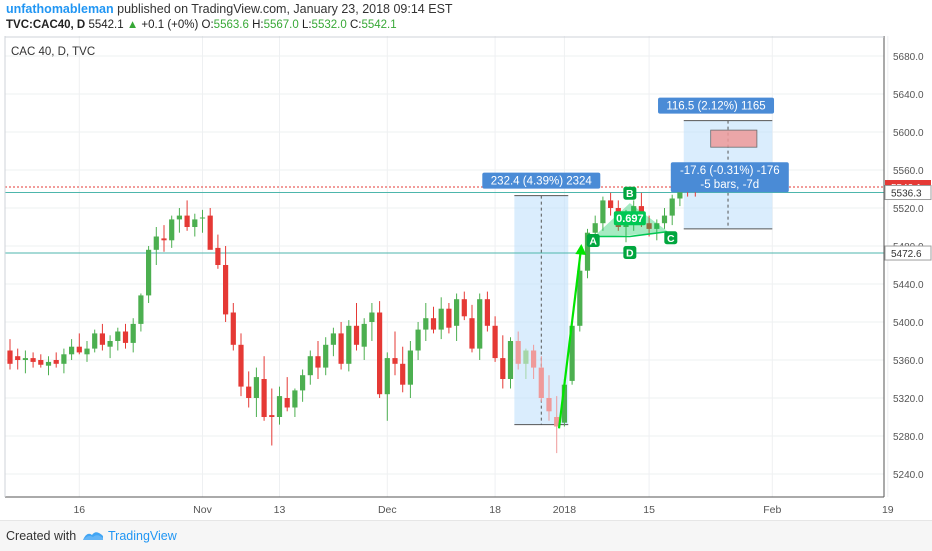 This screenshot has height=551, width=932. What do you see at coordinates (281, 25) in the screenshot?
I see `high-value: 5567.0` at bounding box center [281, 25].